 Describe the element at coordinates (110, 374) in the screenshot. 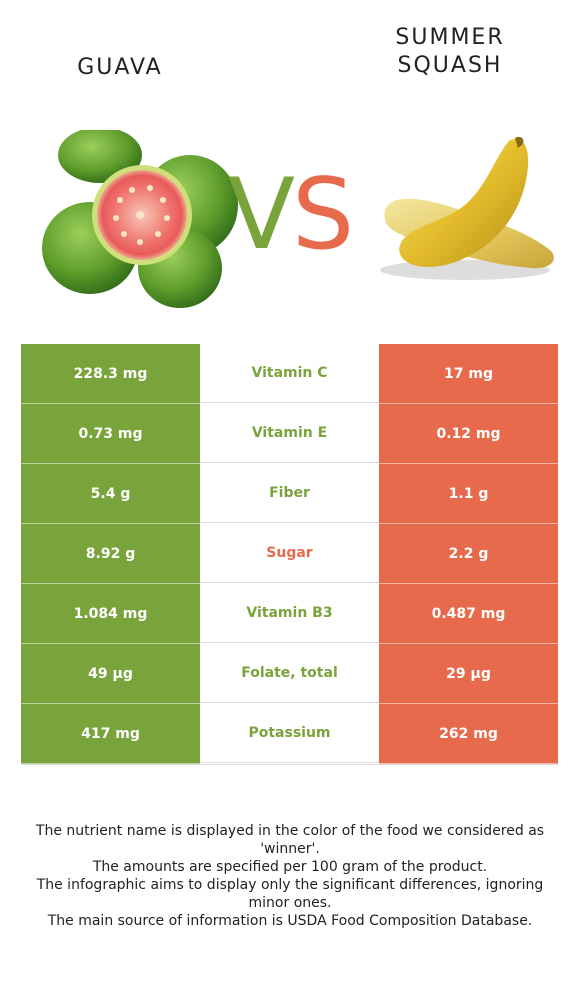

I see `left-value: 228.3 mg` at that location.